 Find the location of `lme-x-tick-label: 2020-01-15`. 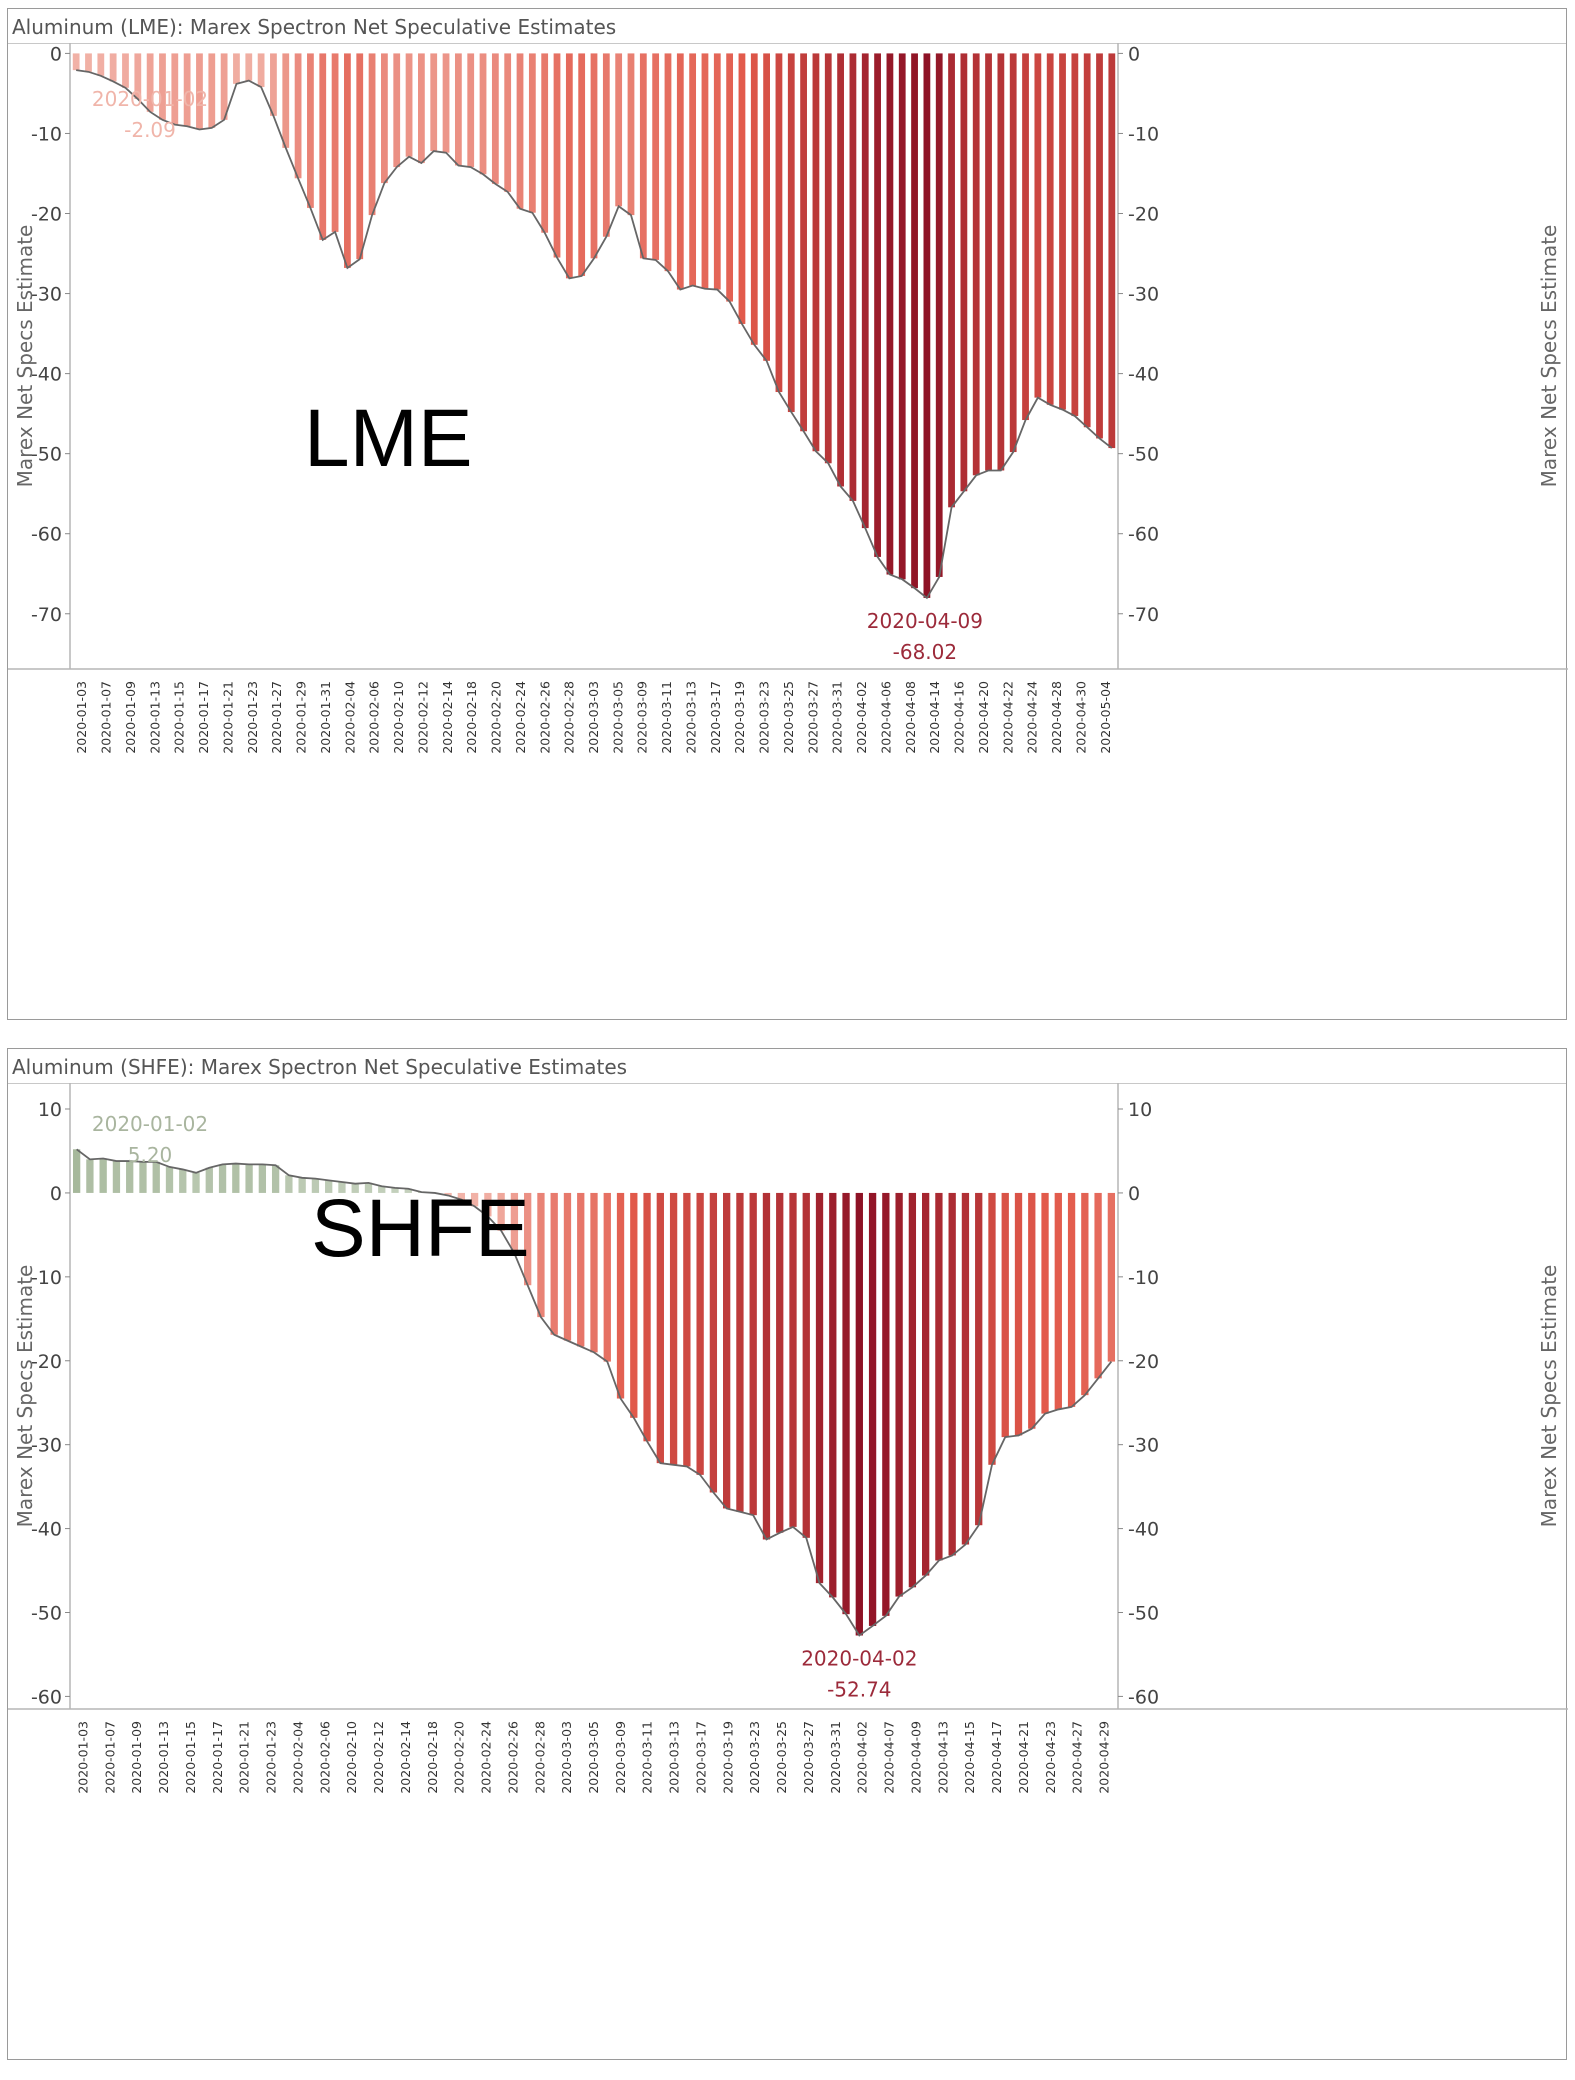

lme-x-tick-label: 2020-01-15 is located at coordinates (179, 717).